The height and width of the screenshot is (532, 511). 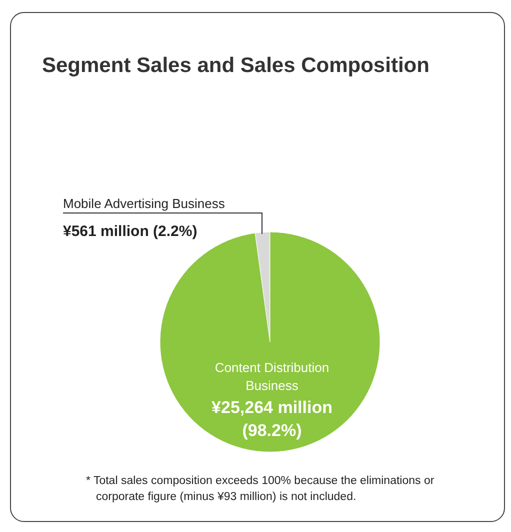 What do you see at coordinates (144, 203) in the screenshot?
I see `slice-label: Mobile Advertising Business` at bounding box center [144, 203].